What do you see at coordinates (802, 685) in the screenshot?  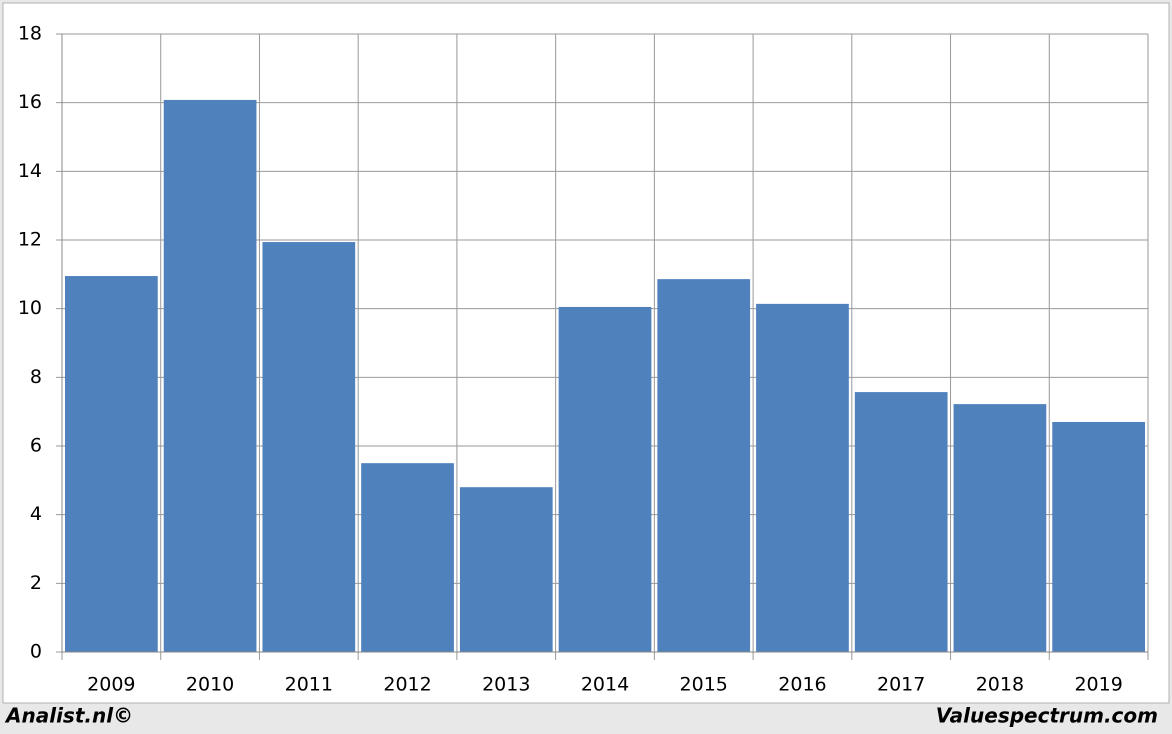 I see `x-tick-label: 2016` at bounding box center [802, 685].